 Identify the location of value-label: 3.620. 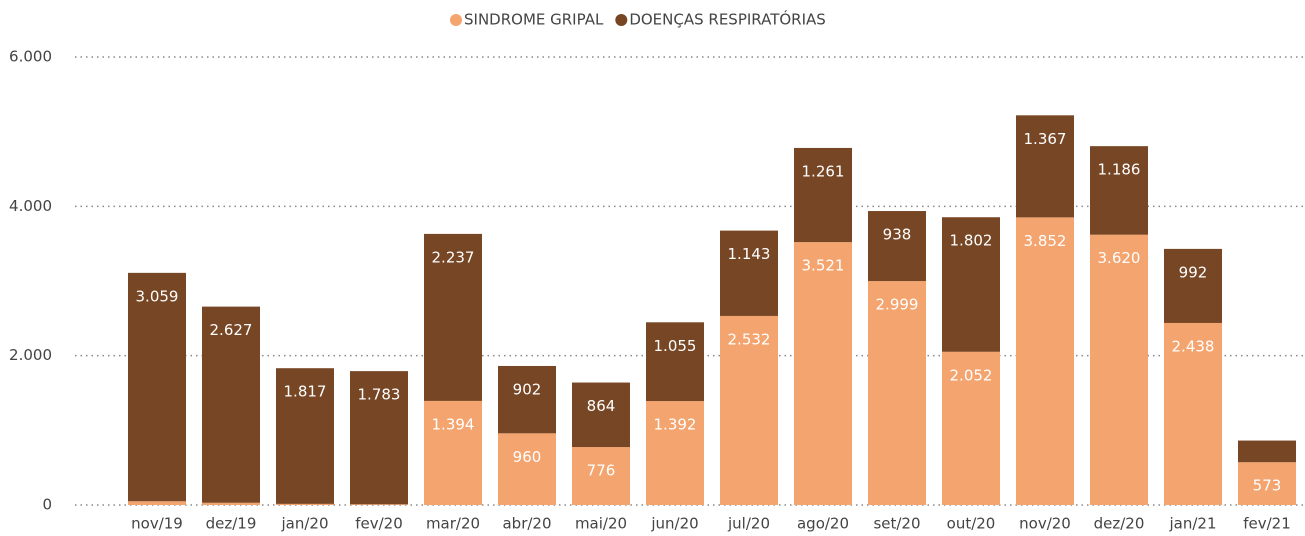
(1119, 258).